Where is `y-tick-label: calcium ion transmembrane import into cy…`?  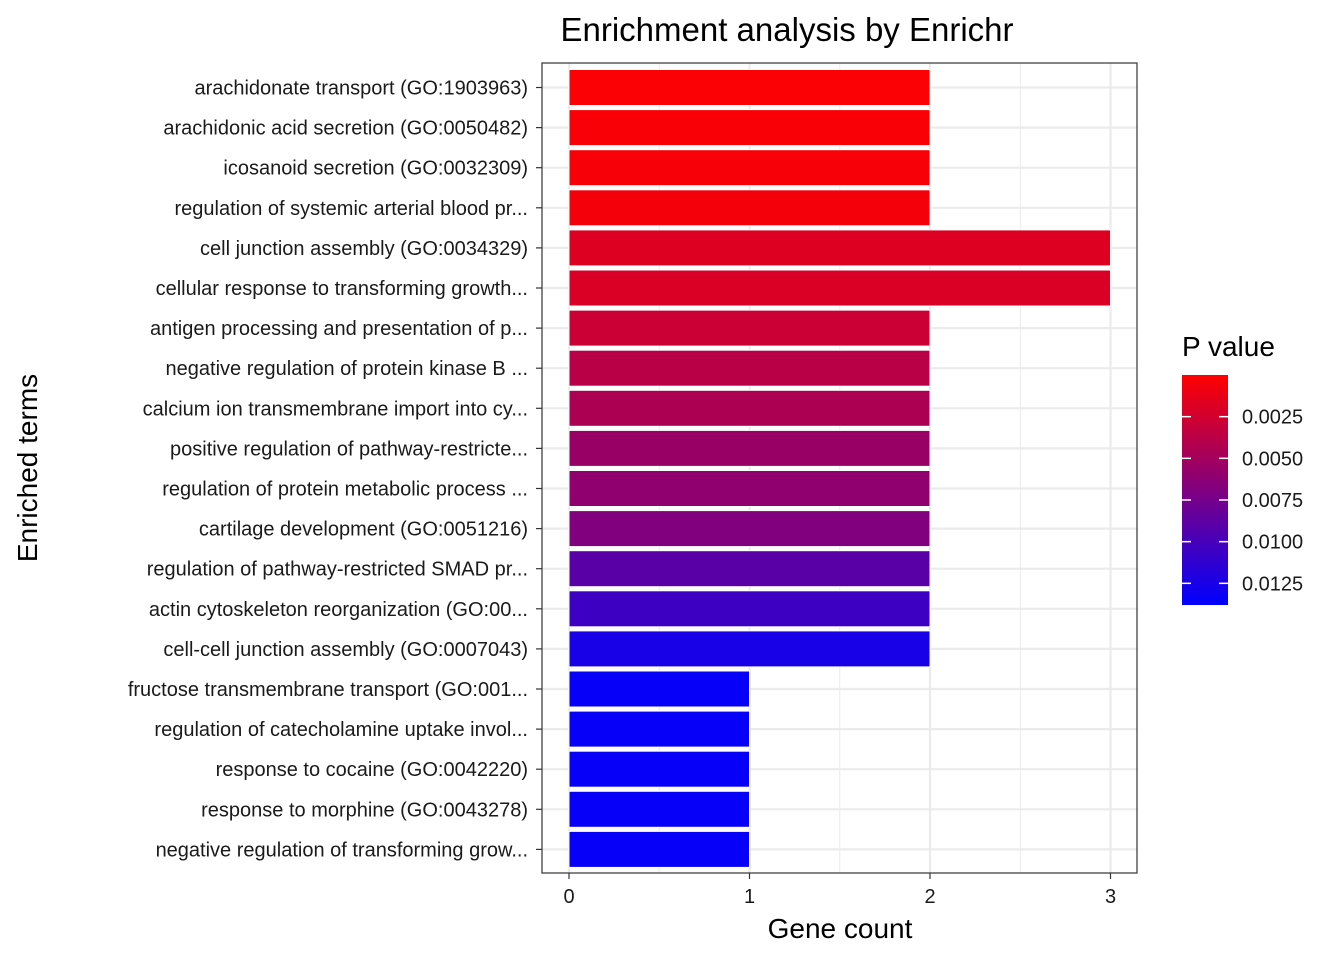 y-tick-label: calcium ion transmembrane import into cy… is located at coordinates (335, 409).